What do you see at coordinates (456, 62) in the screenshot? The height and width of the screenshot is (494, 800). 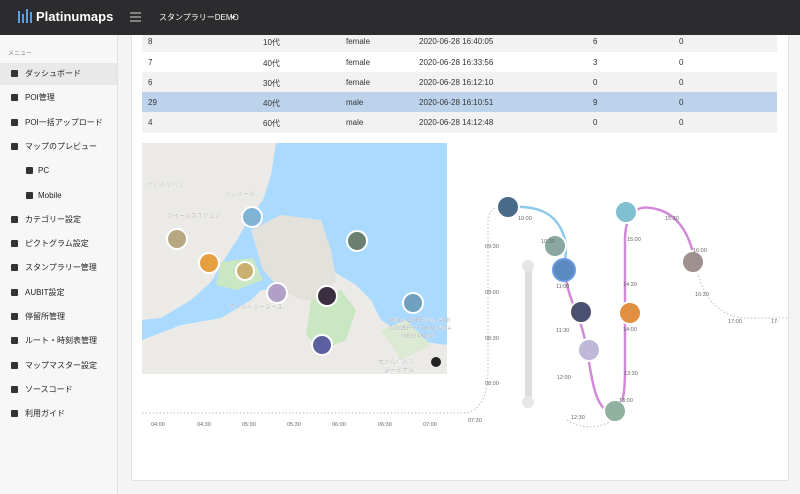 I see `table-cell: 2020-06-28 16:33:56` at bounding box center [456, 62].